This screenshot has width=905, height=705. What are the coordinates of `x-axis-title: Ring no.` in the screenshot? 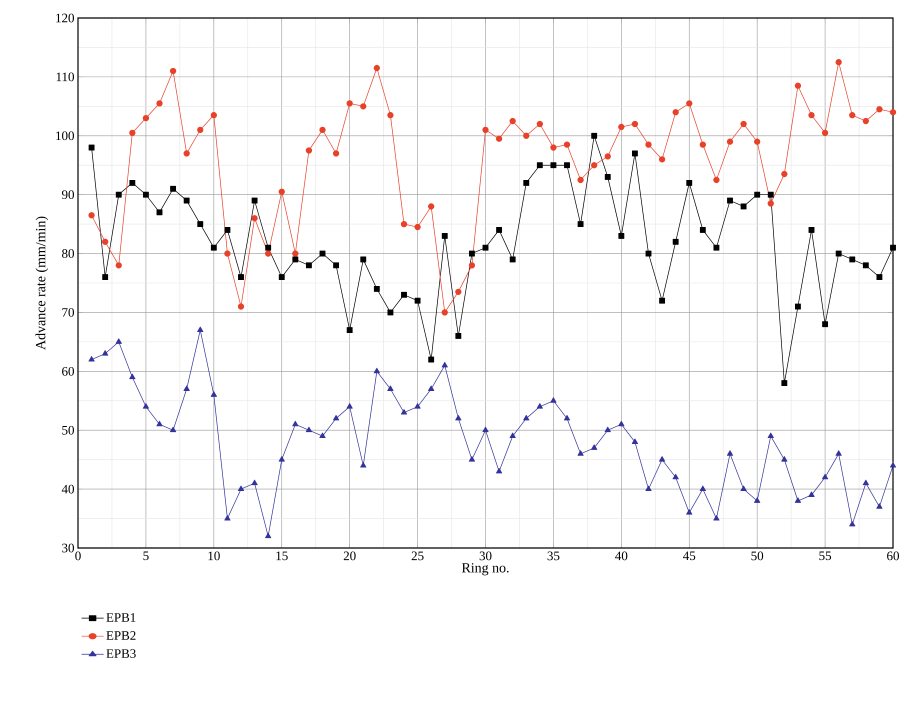 It's located at (485, 569).